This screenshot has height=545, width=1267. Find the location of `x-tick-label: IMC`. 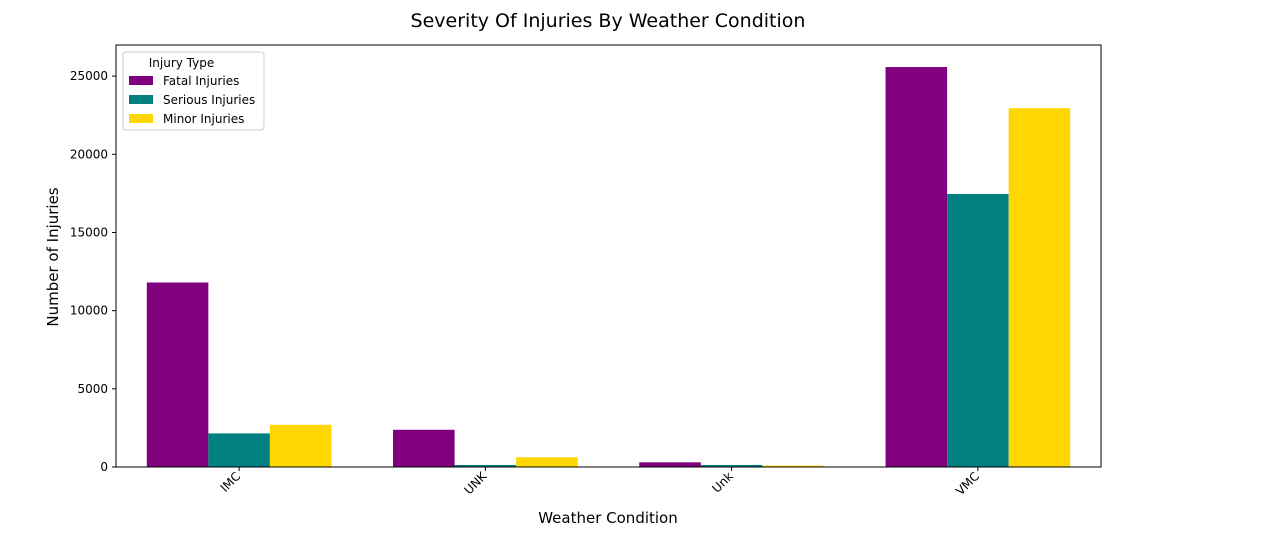

x-tick-label: IMC is located at coordinates (231, 482).